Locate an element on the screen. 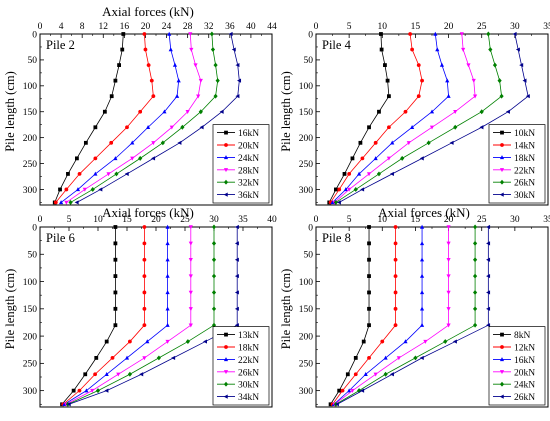 Image resolution: width=550 pixels, height=421 pixels. x-tick-label: 25 is located at coordinates (185, 220).